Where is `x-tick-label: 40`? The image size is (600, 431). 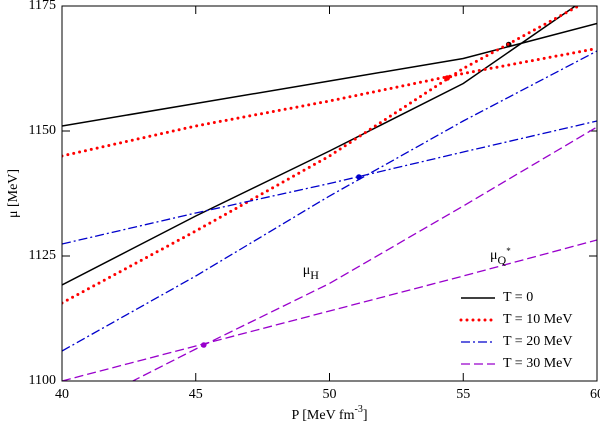 x-tick-label: 40 is located at coordinates (62, 394).